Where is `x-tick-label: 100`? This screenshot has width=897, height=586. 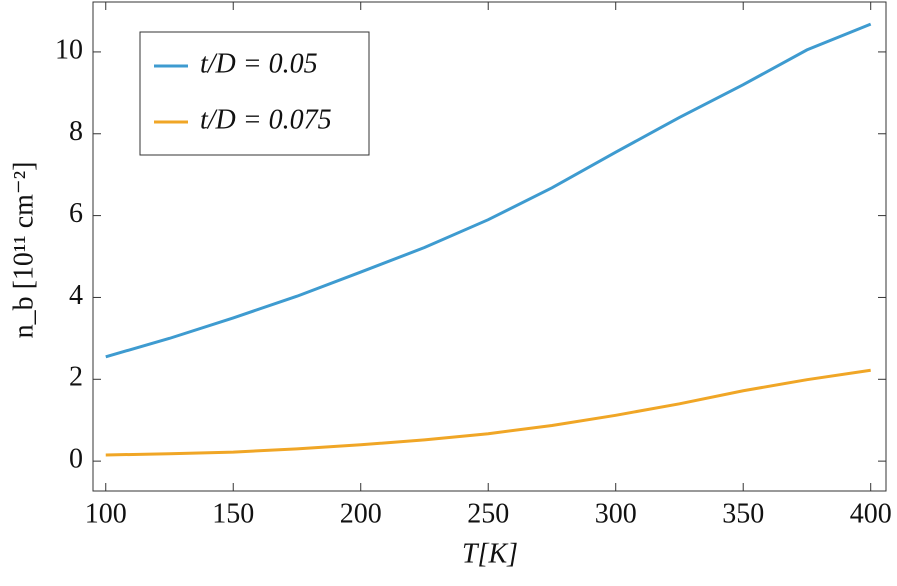
x-tick-label: 100 is located at coordinates (106, 513).